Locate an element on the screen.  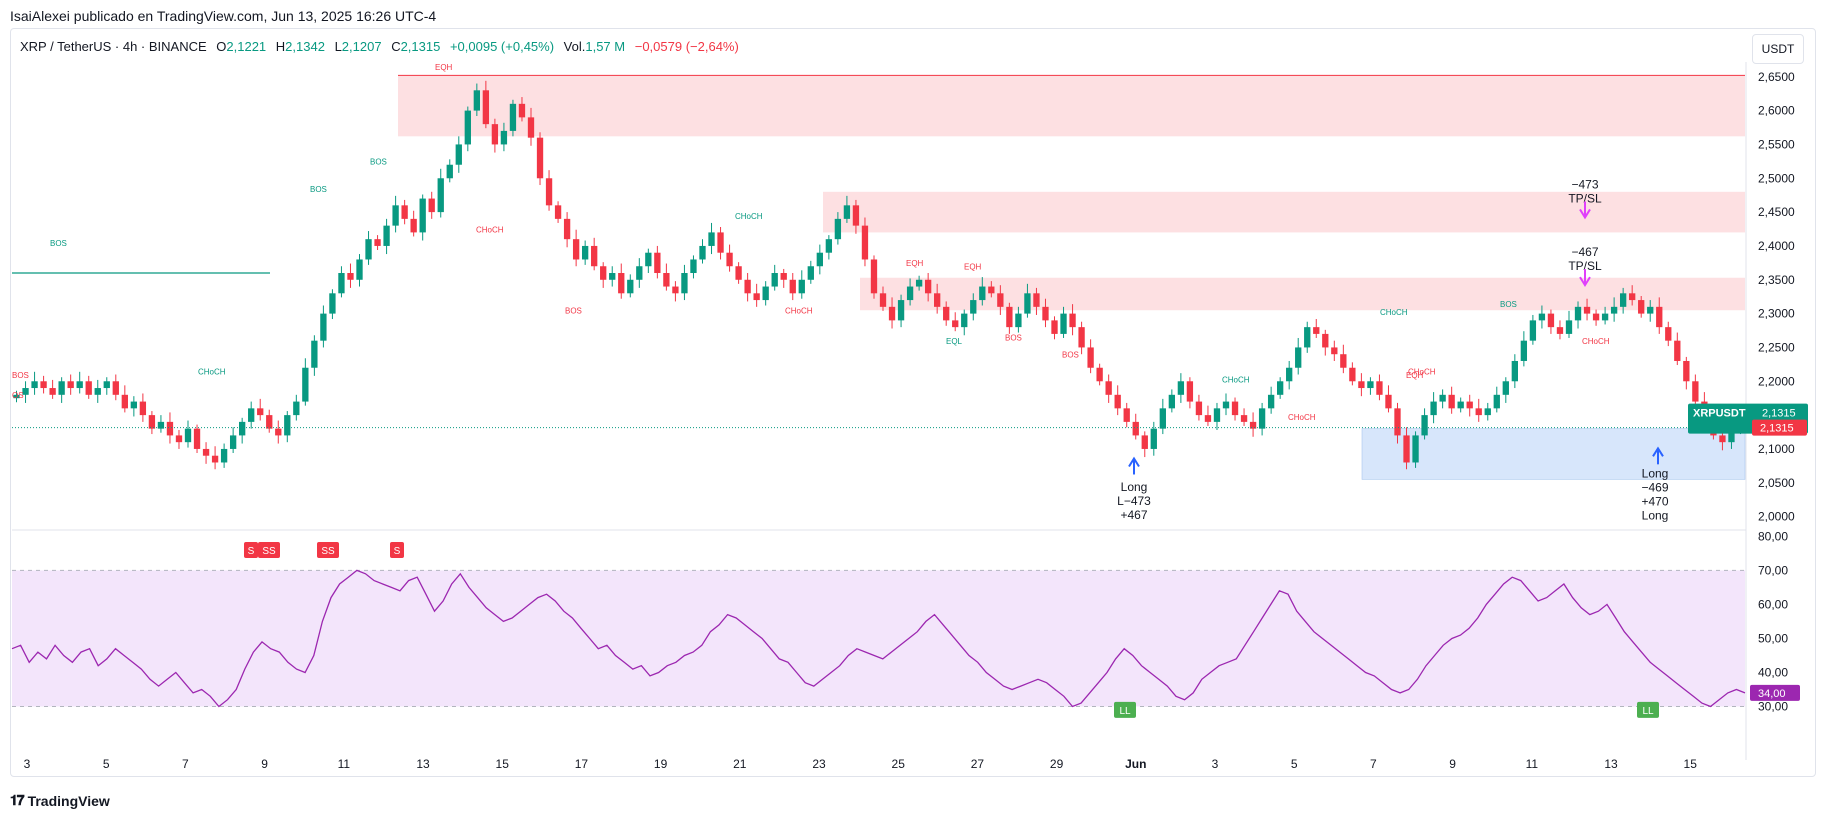
price-tick-label: 2,6000 is located at coordinates (1776, 111).